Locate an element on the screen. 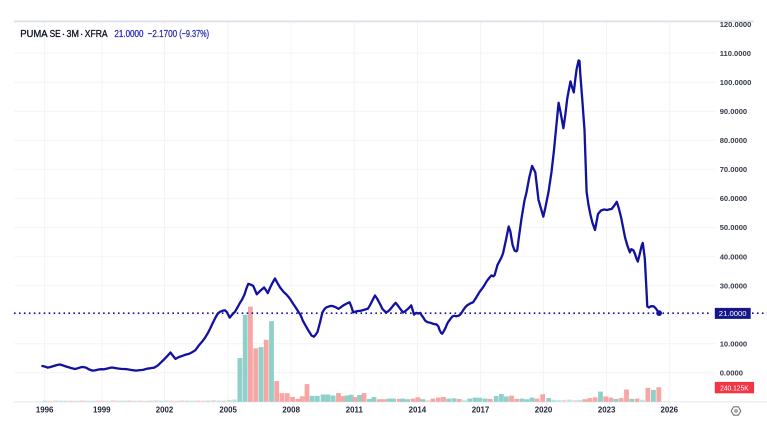  svg-text: 40.0000 is located at coordinates (733, 256).